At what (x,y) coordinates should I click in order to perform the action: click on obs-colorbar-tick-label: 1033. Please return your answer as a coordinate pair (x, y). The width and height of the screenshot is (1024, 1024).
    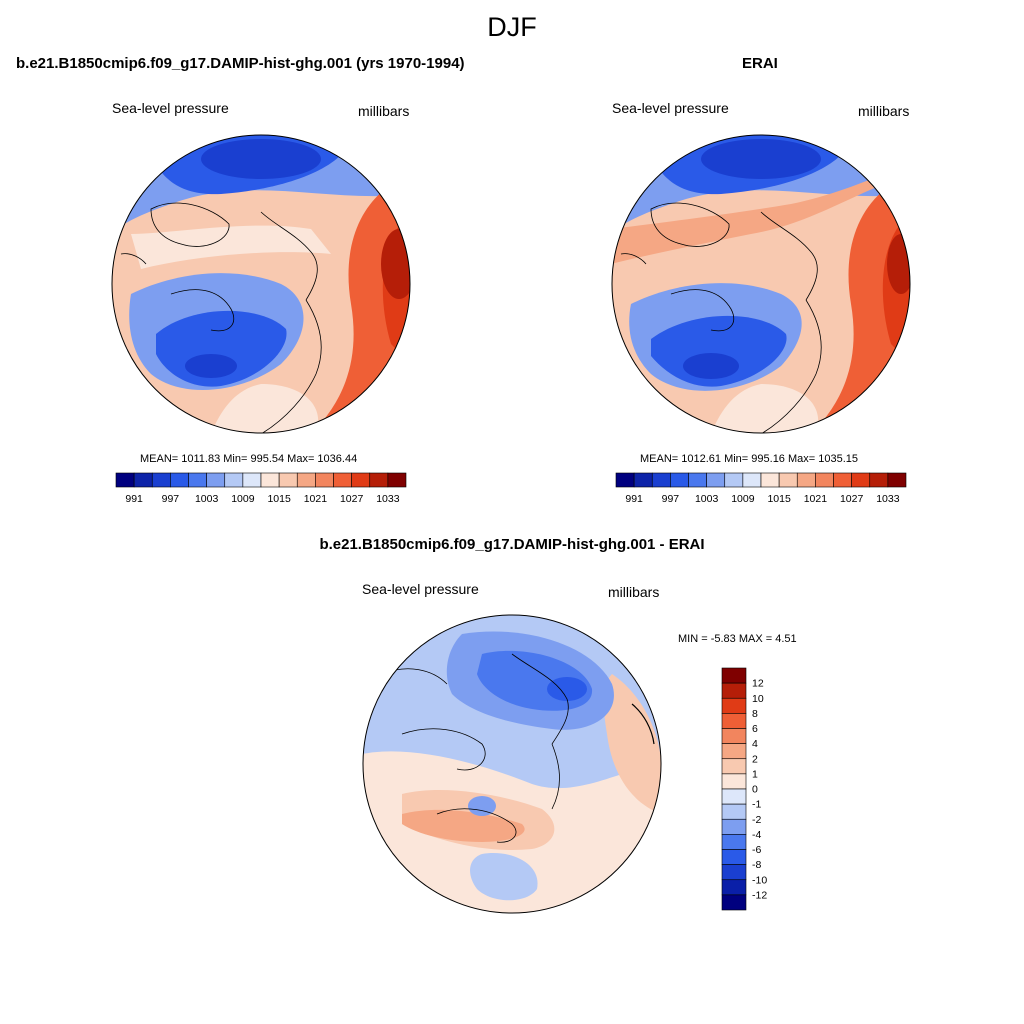
    Looking at the image, I should click on (888, 499).